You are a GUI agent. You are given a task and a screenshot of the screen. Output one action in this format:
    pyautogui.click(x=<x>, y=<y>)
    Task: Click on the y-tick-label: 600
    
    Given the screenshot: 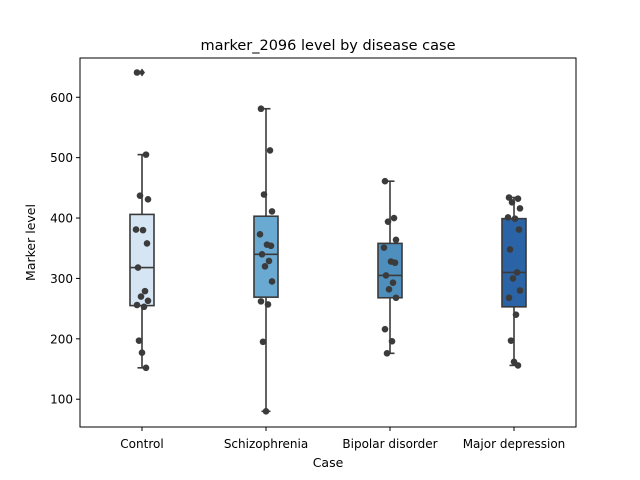 What is the action you would take?
    pyautogui.click(x=61, y=98)
    